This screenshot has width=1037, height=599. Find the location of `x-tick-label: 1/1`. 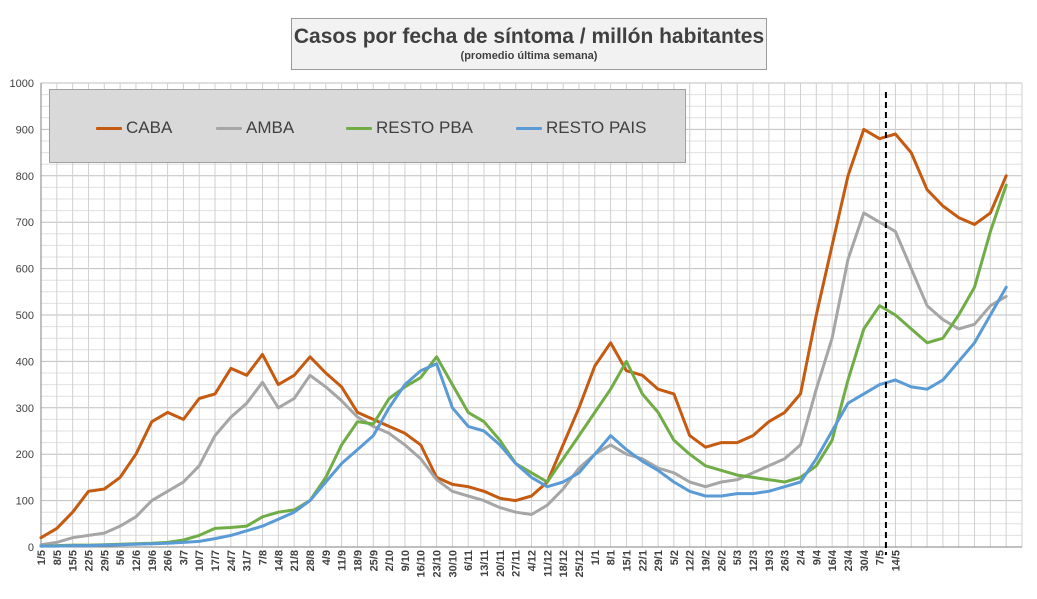

x-tick-label: 1/1 is located at coordinates (596, 557).